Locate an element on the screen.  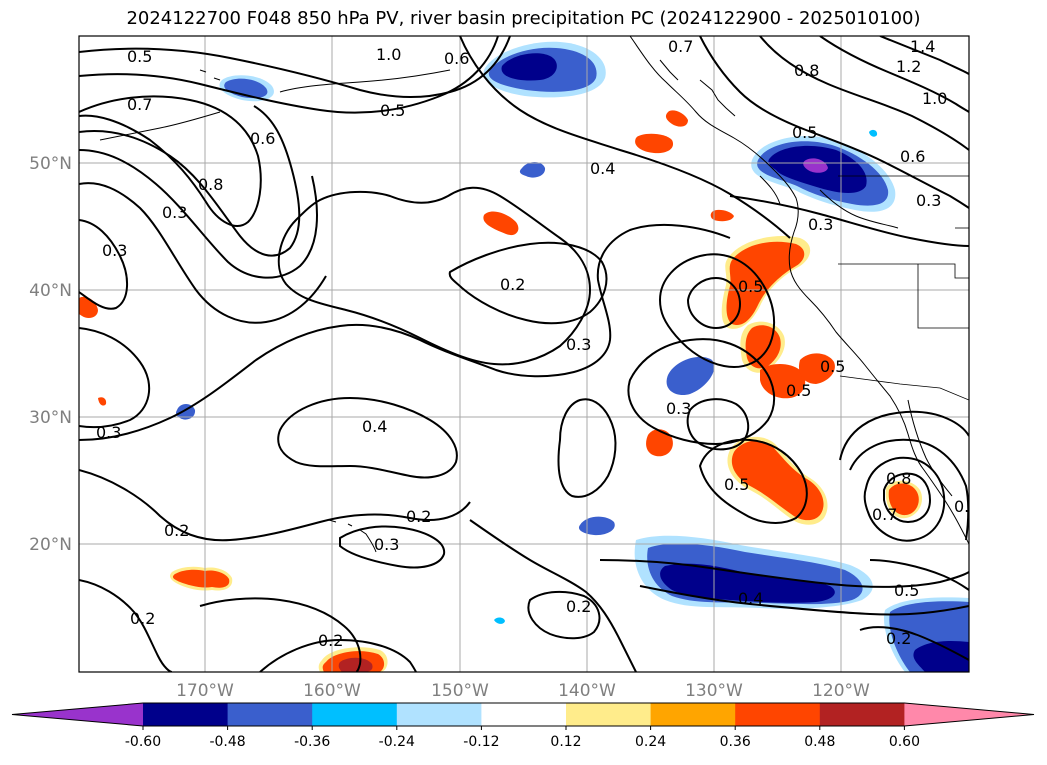
colorbar-tick-label: -0.12 is located at coordinates (481, 742).